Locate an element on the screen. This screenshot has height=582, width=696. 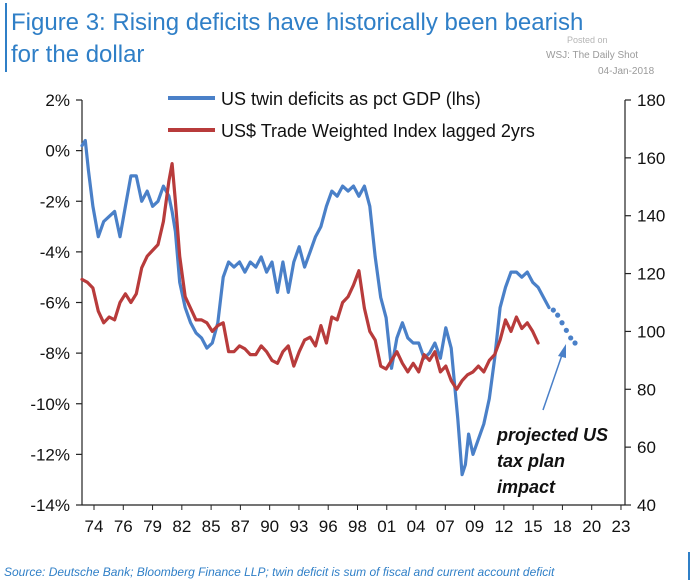
watermark-posted: Posted on is located at coordinates (587, 40).